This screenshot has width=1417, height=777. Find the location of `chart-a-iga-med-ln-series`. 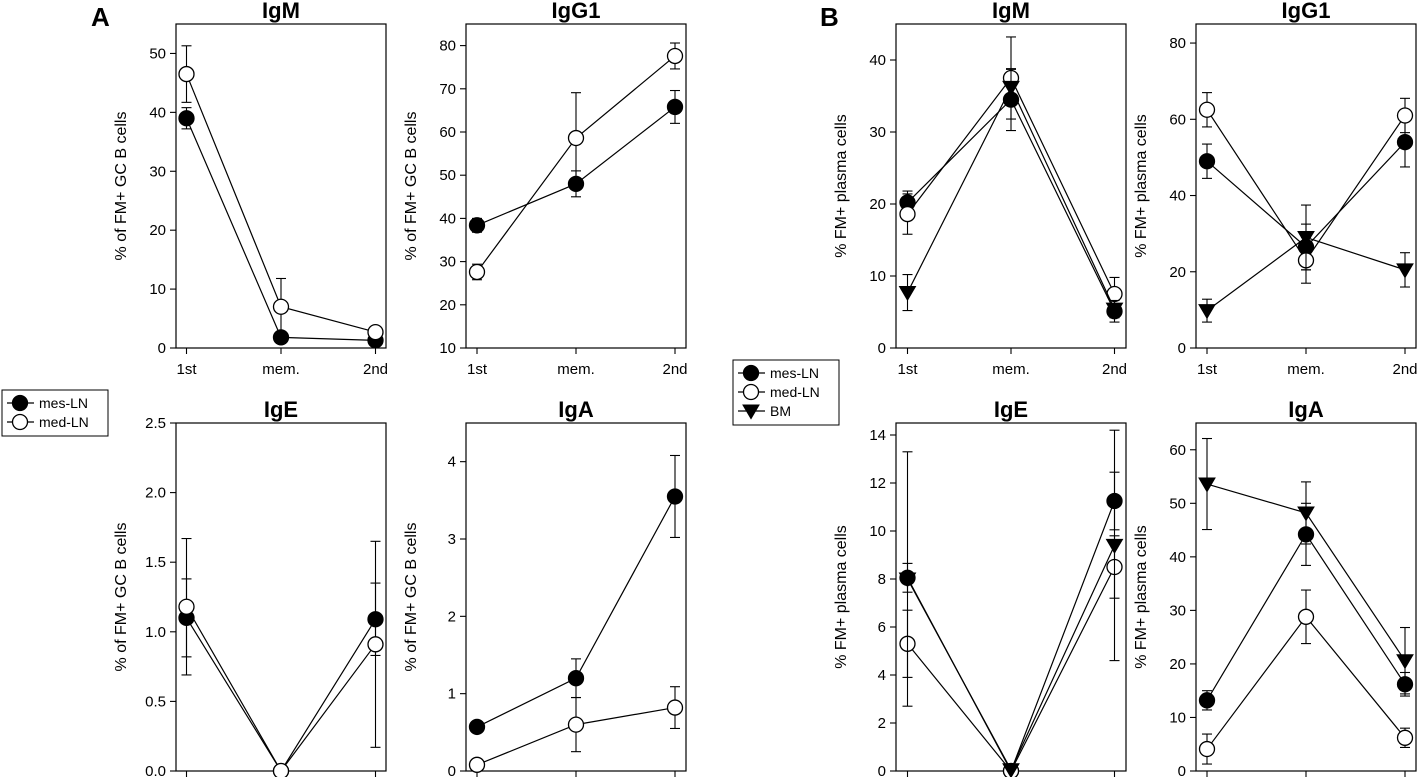

chart-a-iga-med-ln-series is located at coordinates (576, 729).